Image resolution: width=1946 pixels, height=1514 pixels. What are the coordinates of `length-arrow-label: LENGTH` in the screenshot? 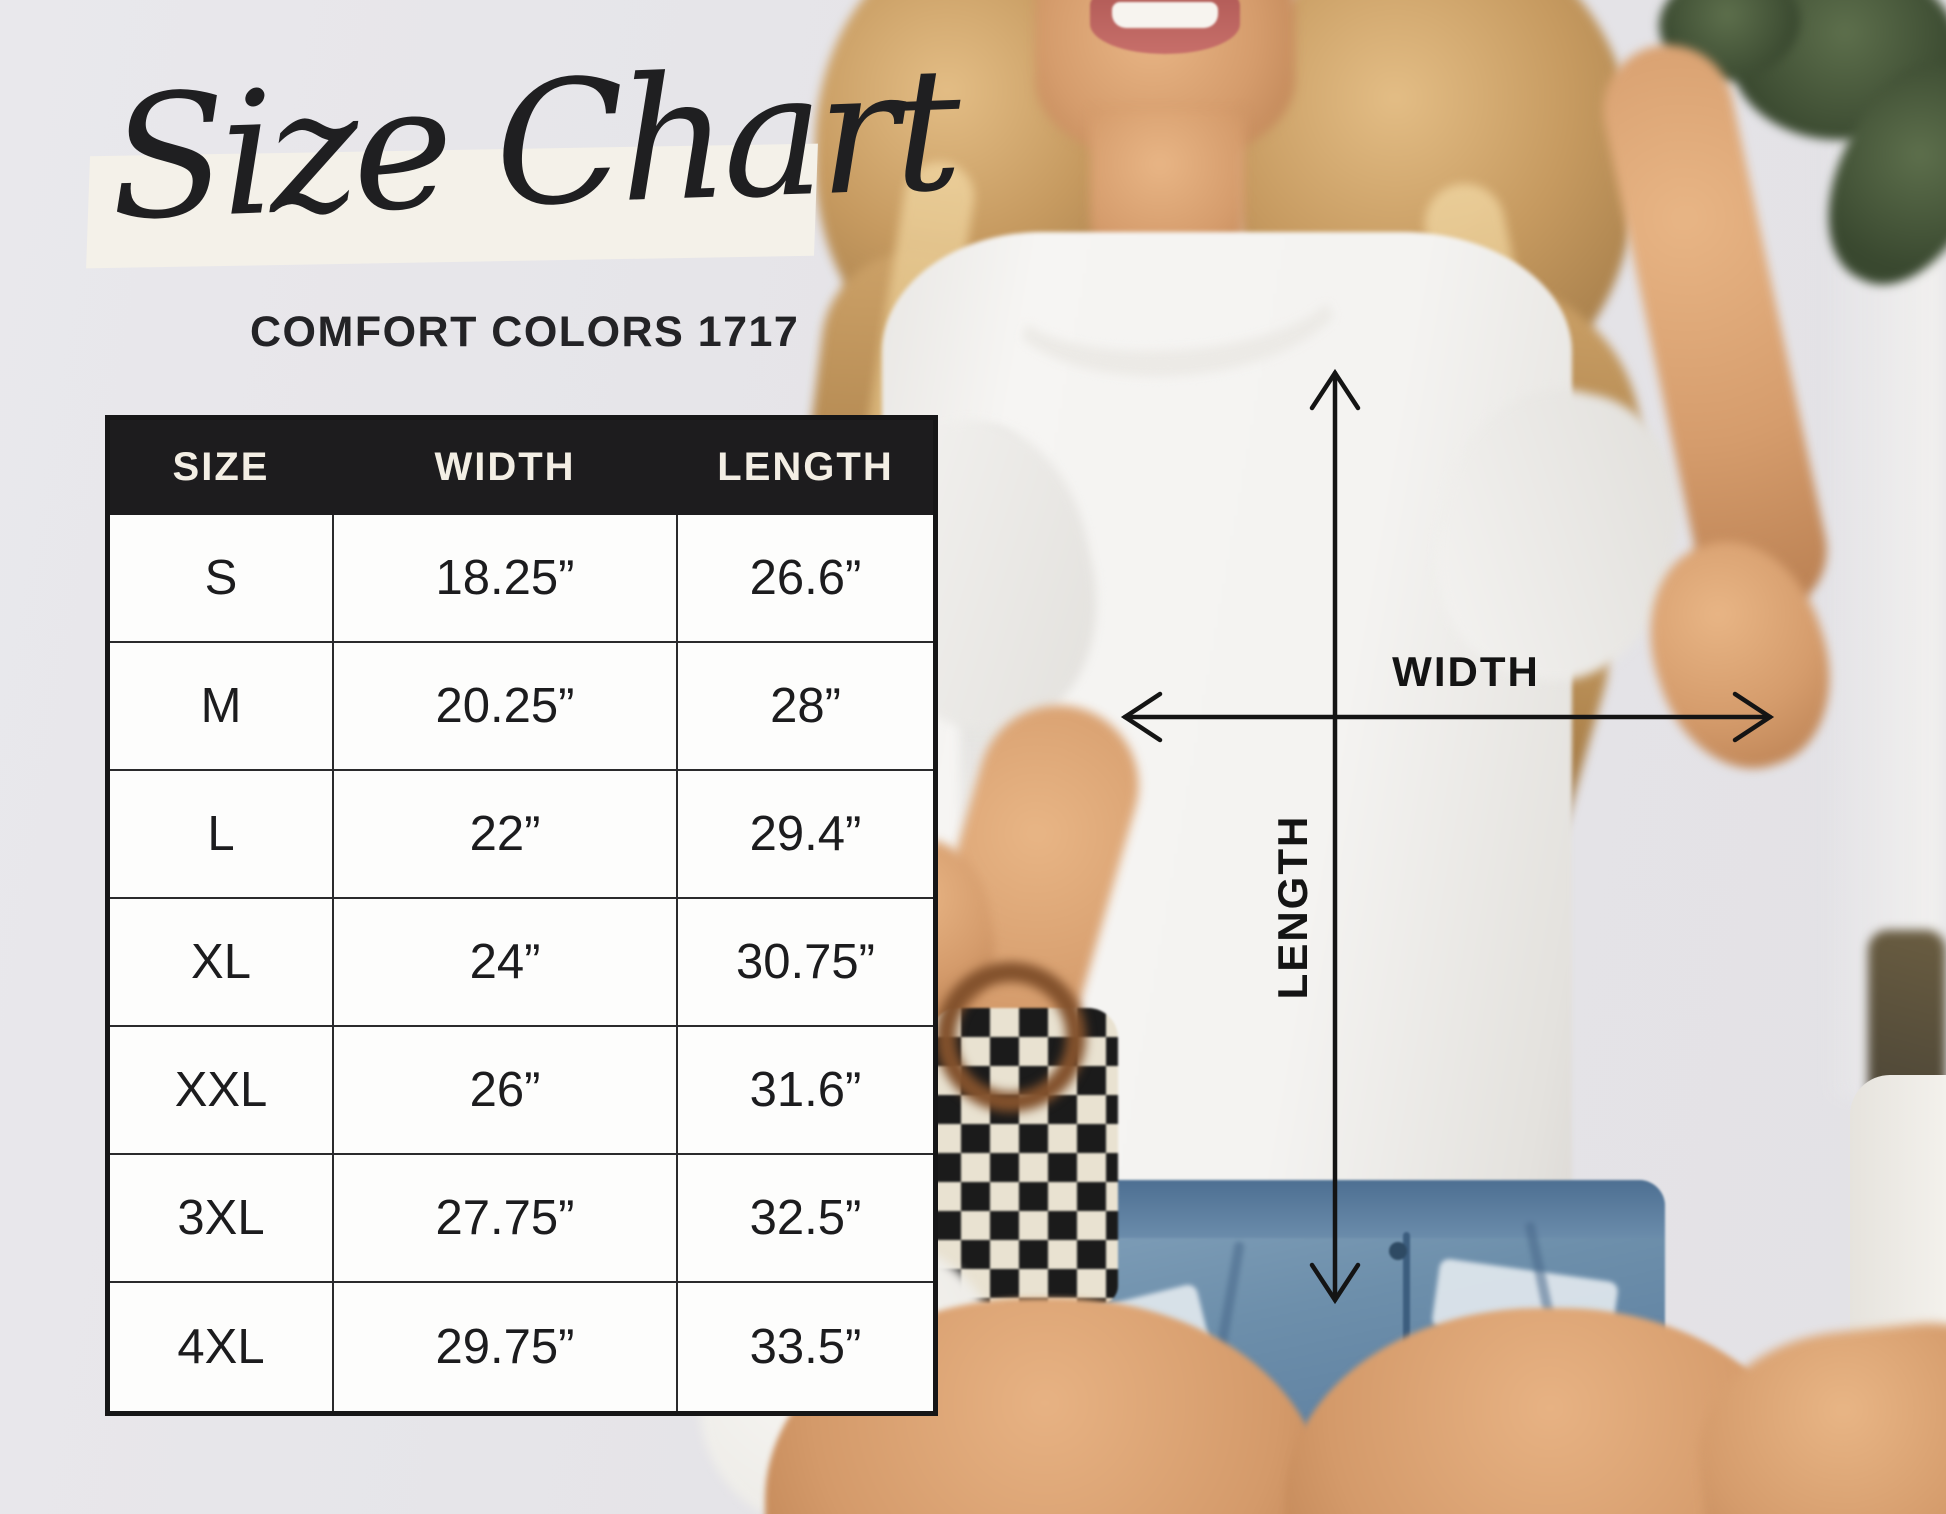 It's located at (1292, 907).